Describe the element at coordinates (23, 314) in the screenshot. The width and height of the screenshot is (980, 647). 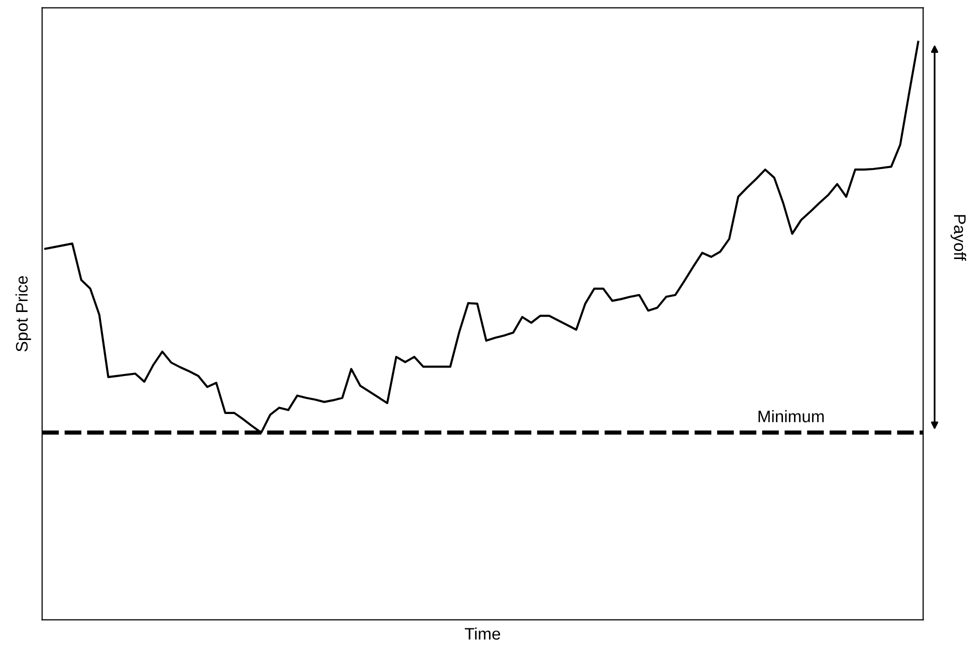
I see `y-axis-title: Spot Price` at that location.